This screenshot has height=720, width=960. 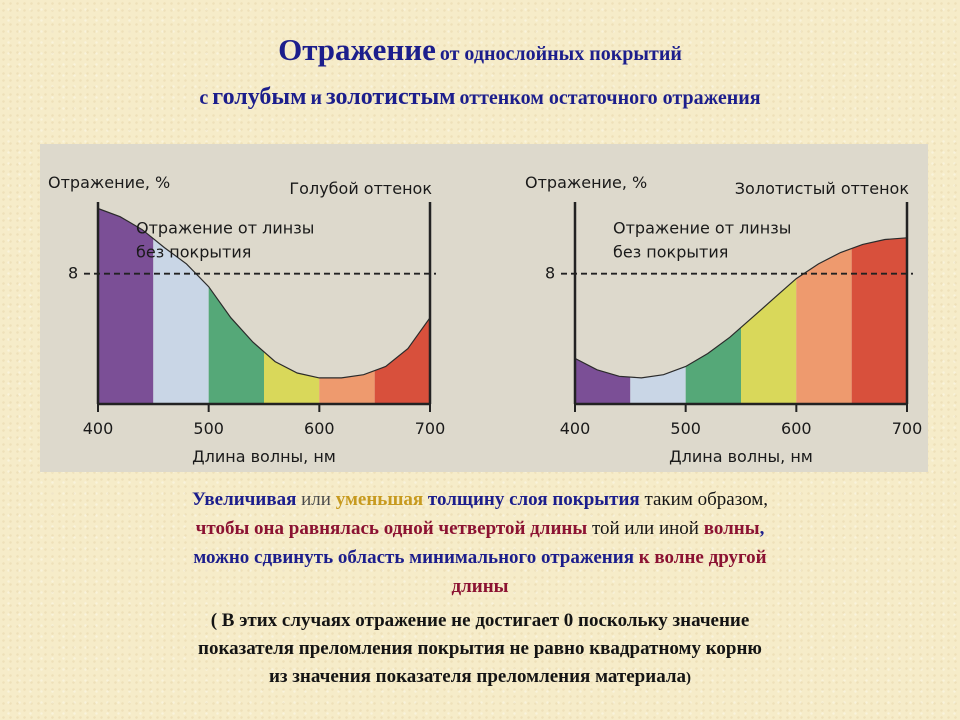 I want to click on chart-title: Золотистый оттенок, so click(x=822, y=188).